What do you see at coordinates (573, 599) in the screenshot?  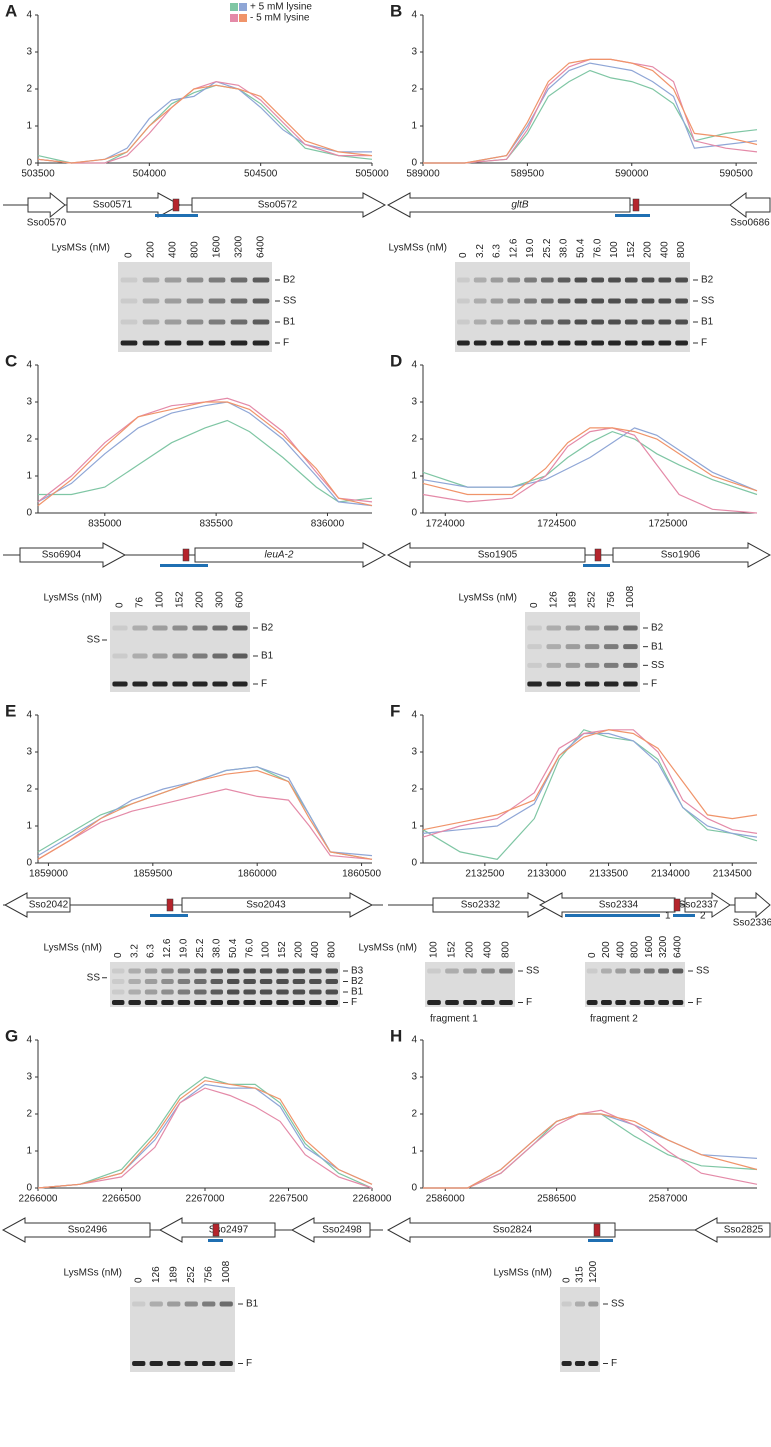 I see `lane-label: 189` at bounding box center [573, 599].